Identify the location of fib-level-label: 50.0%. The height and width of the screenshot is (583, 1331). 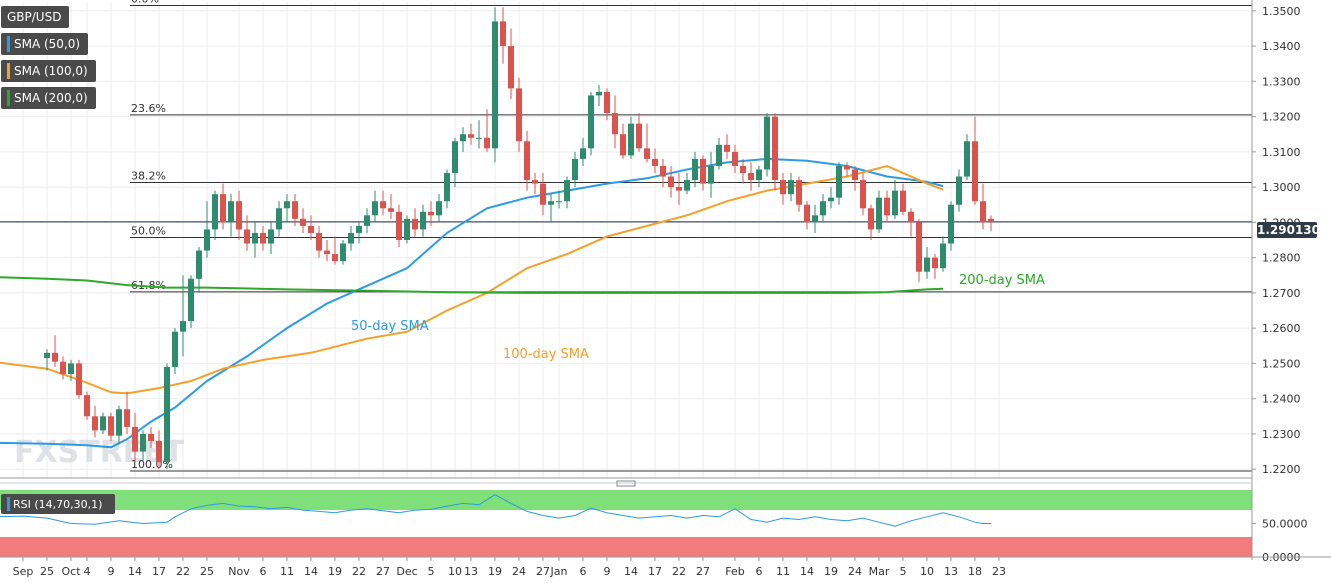
(148, 231).